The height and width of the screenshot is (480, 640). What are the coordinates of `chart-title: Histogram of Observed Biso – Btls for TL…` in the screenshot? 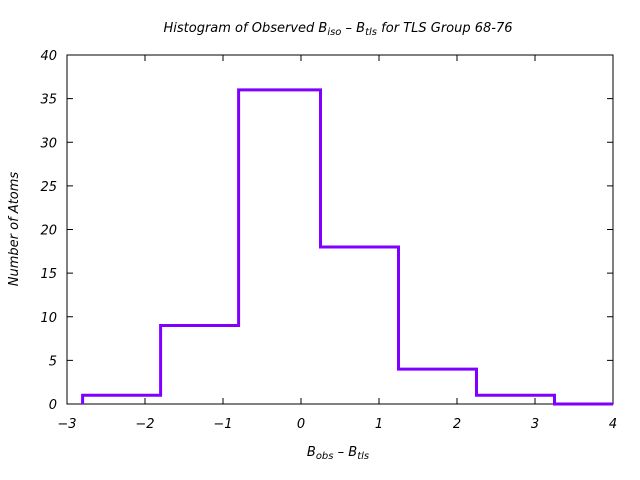 It's located at (337, 29).